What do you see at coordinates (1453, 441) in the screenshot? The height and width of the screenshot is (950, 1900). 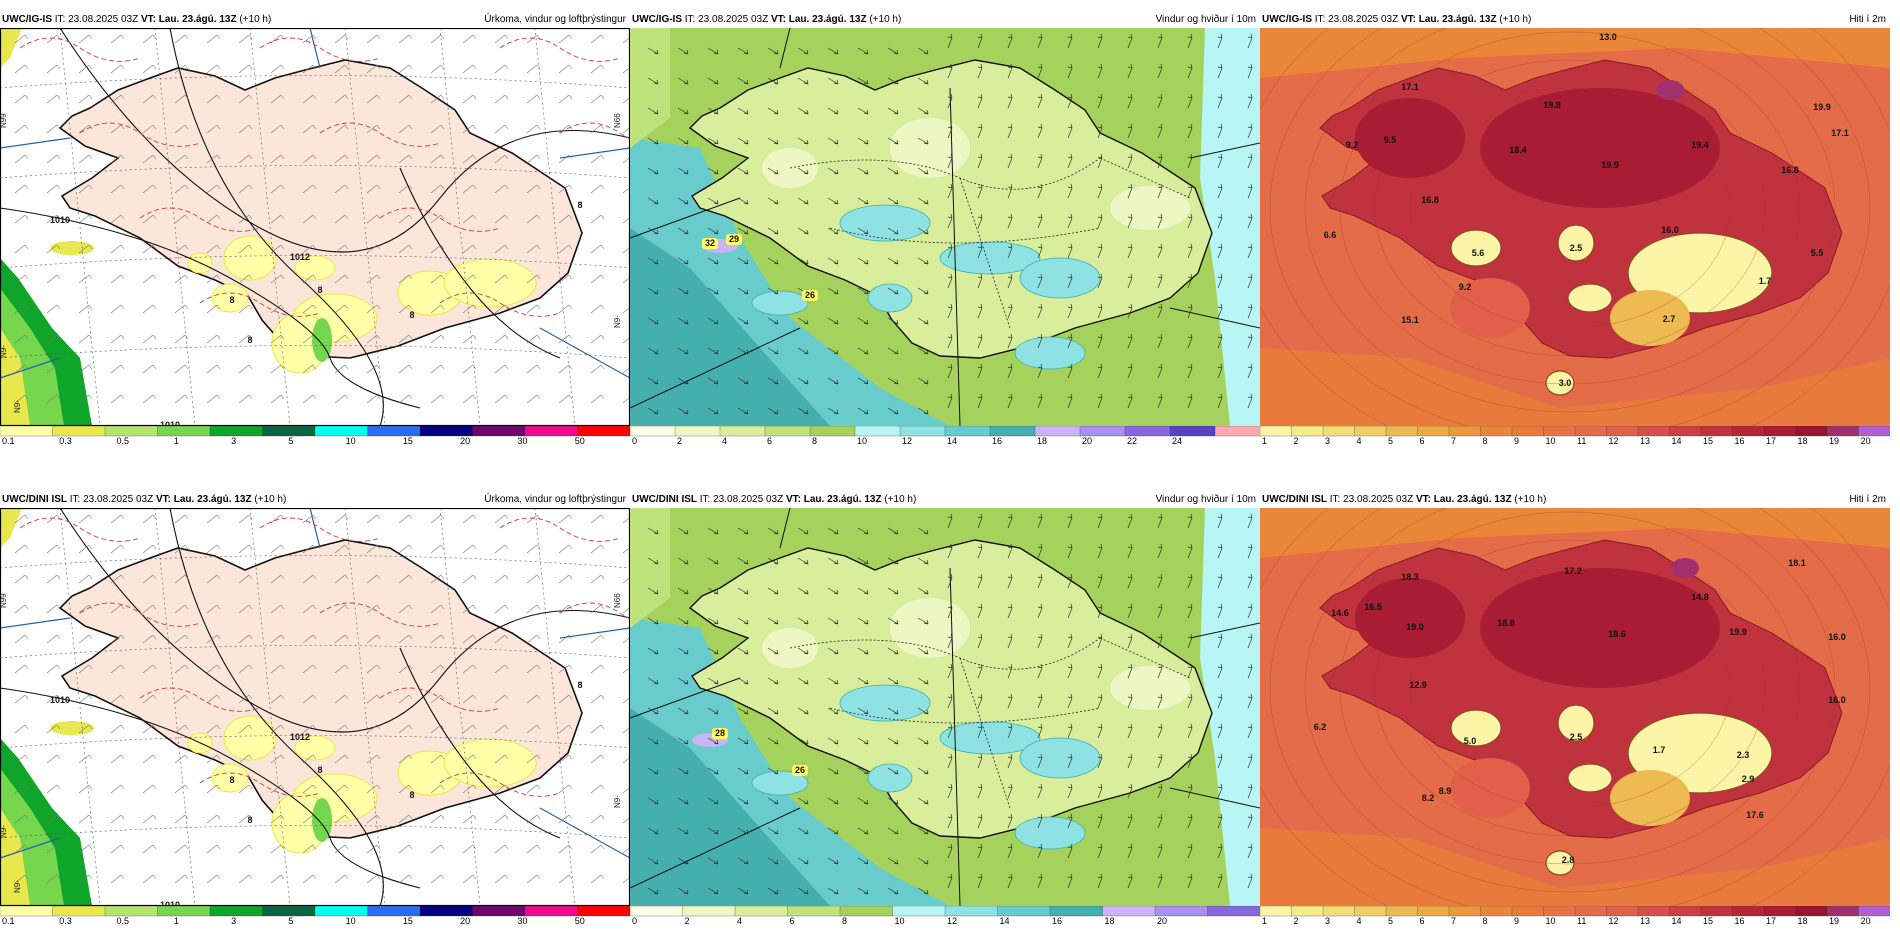 I see `colorbar-label: 7` at bounding box center [1453, 441].